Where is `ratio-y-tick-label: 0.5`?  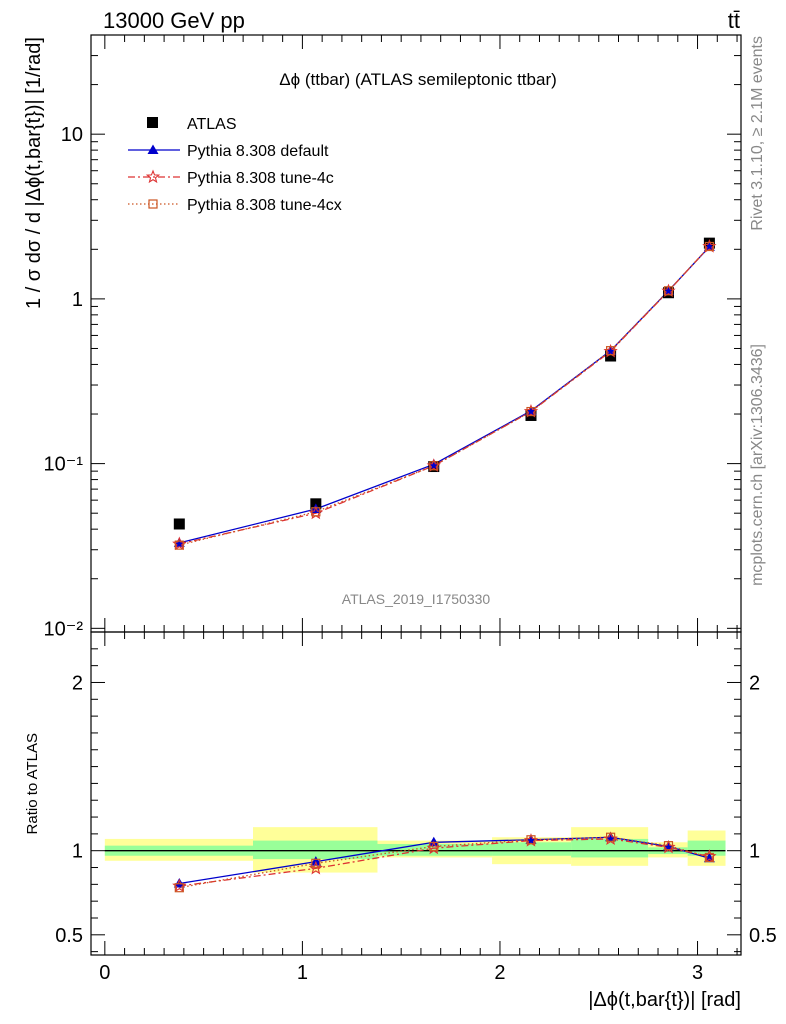 ratio-y-tick-label: 0.5 is located at coordinates (69, 936).